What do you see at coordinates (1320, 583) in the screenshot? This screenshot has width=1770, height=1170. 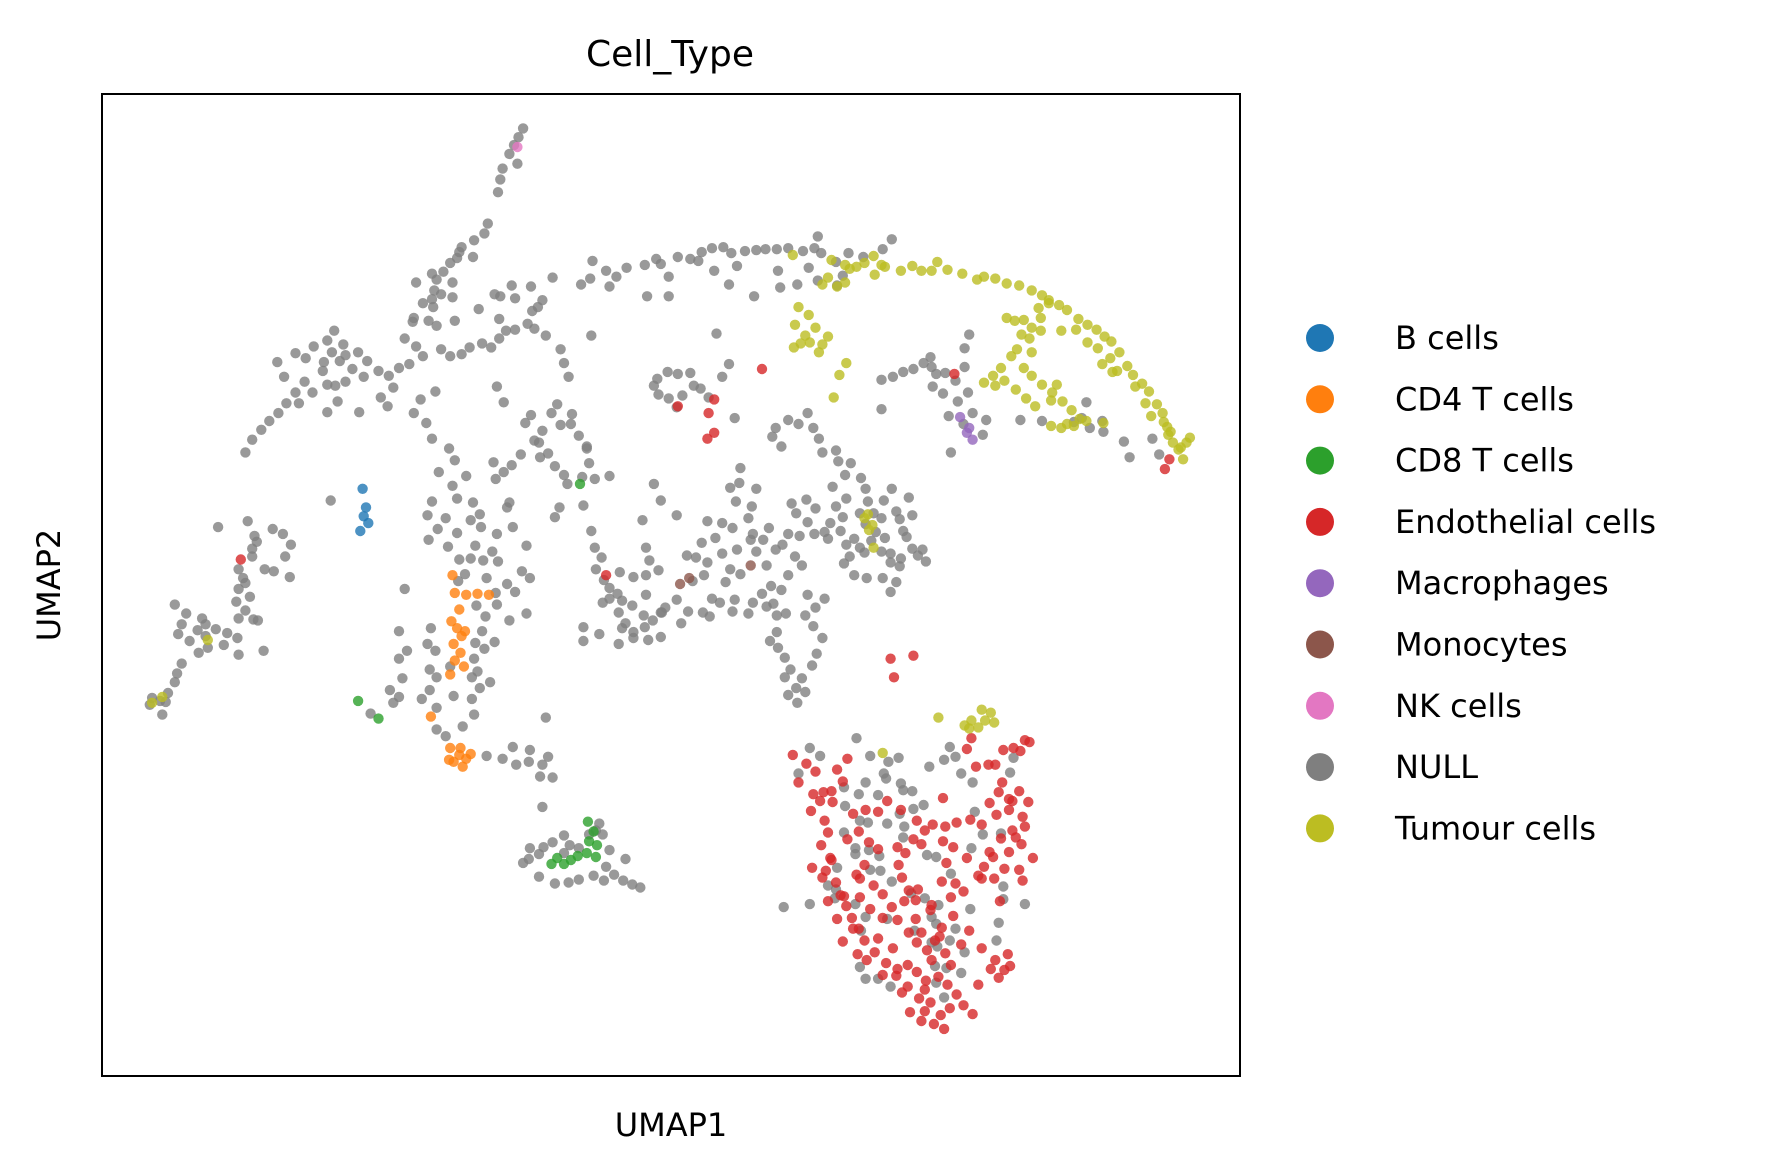 I see `legend-marker-macrophages` at bounding box center [1320, 583].